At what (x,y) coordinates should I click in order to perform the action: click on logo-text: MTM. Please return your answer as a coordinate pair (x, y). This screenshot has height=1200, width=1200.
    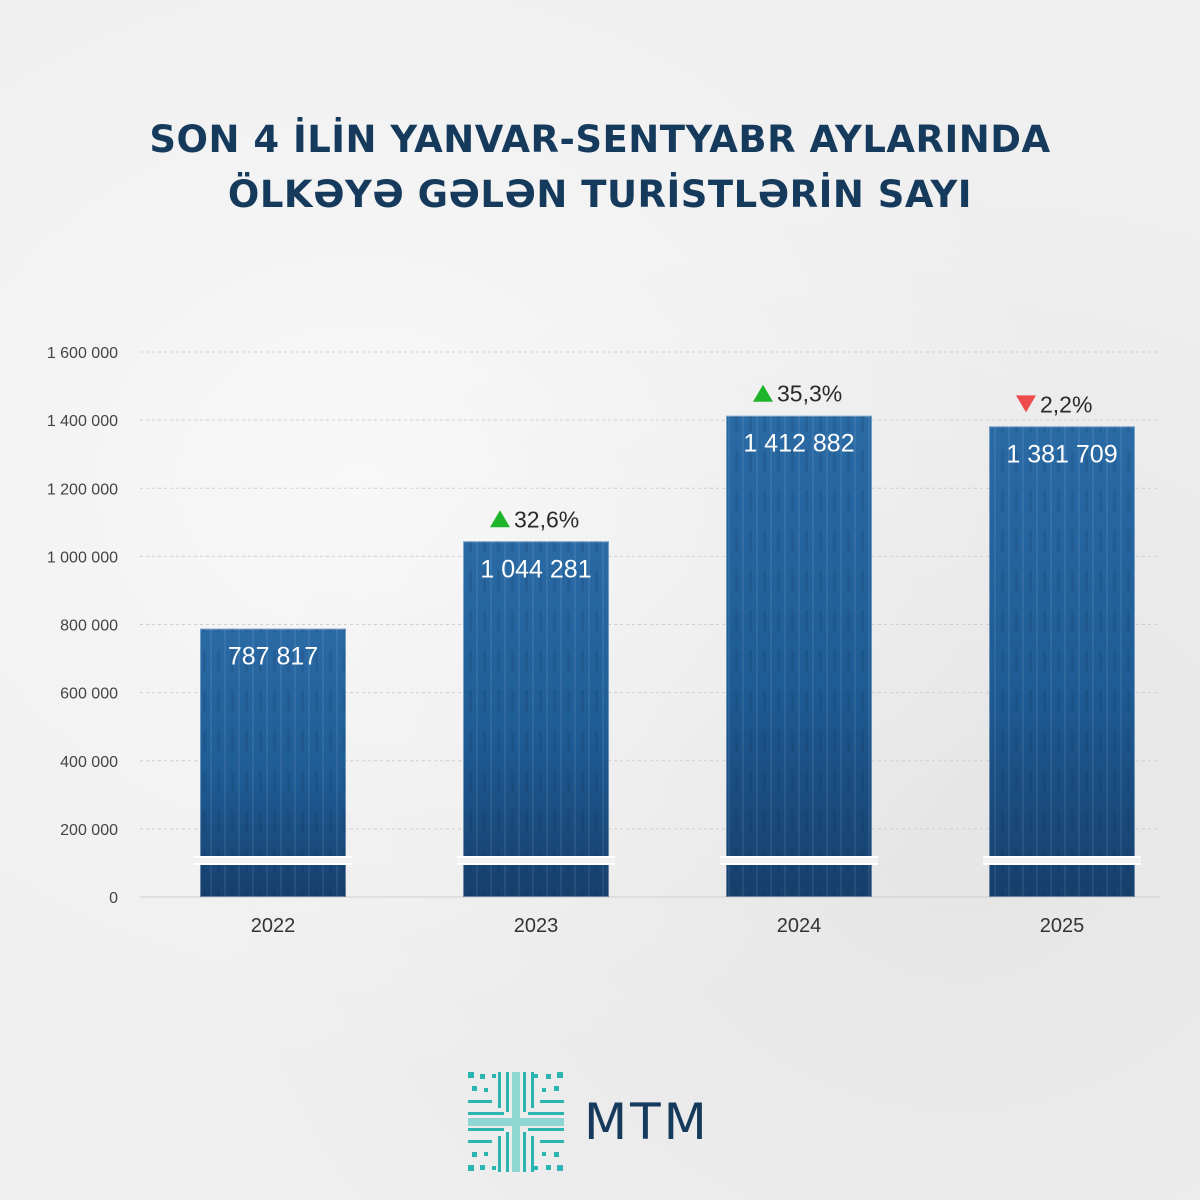
    Looking at the image, I should click on (647, 1122).